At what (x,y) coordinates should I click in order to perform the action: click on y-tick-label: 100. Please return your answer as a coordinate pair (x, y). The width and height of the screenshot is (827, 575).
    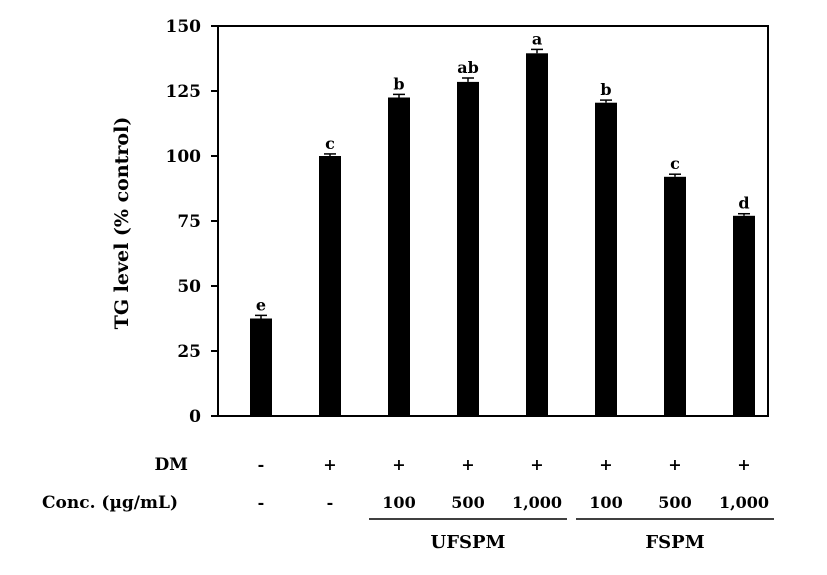
    Looking at the image, I should click on (184, 157).